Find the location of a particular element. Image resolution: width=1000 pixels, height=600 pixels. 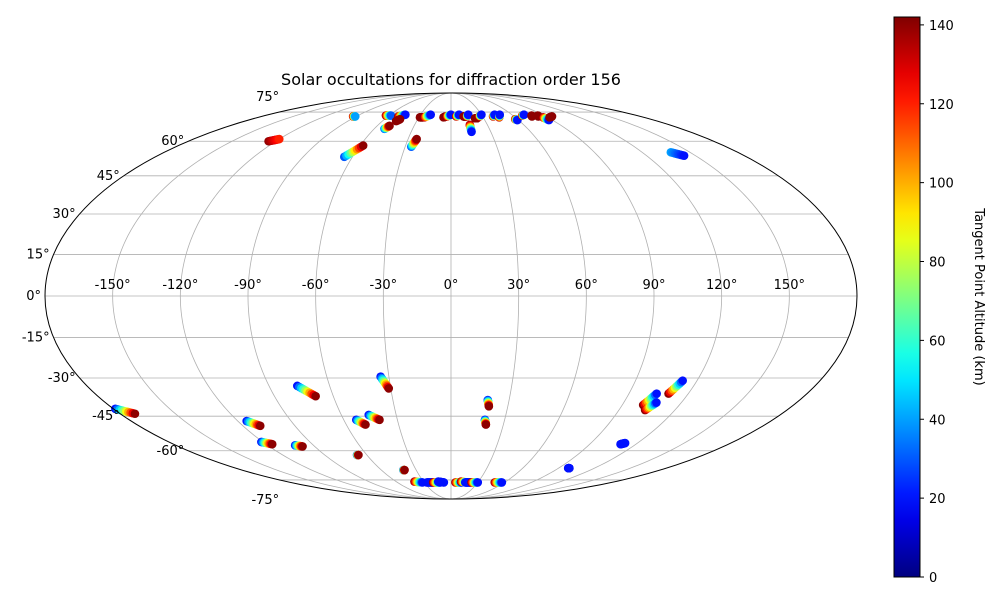

lat-tick-label: -45° is located at coordinates (106, 416).